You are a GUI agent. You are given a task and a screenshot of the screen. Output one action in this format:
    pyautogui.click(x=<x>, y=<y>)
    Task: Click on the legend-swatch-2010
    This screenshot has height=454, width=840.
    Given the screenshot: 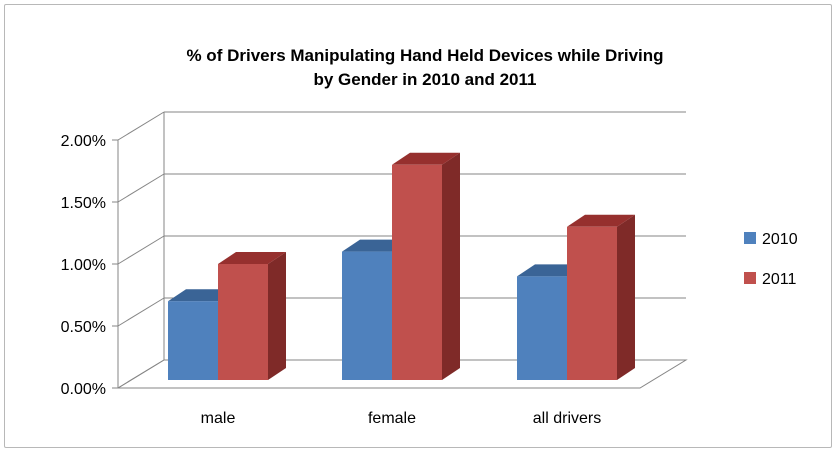 What is the action you would take?
    pyautogui.click(x=750, y=238)
    